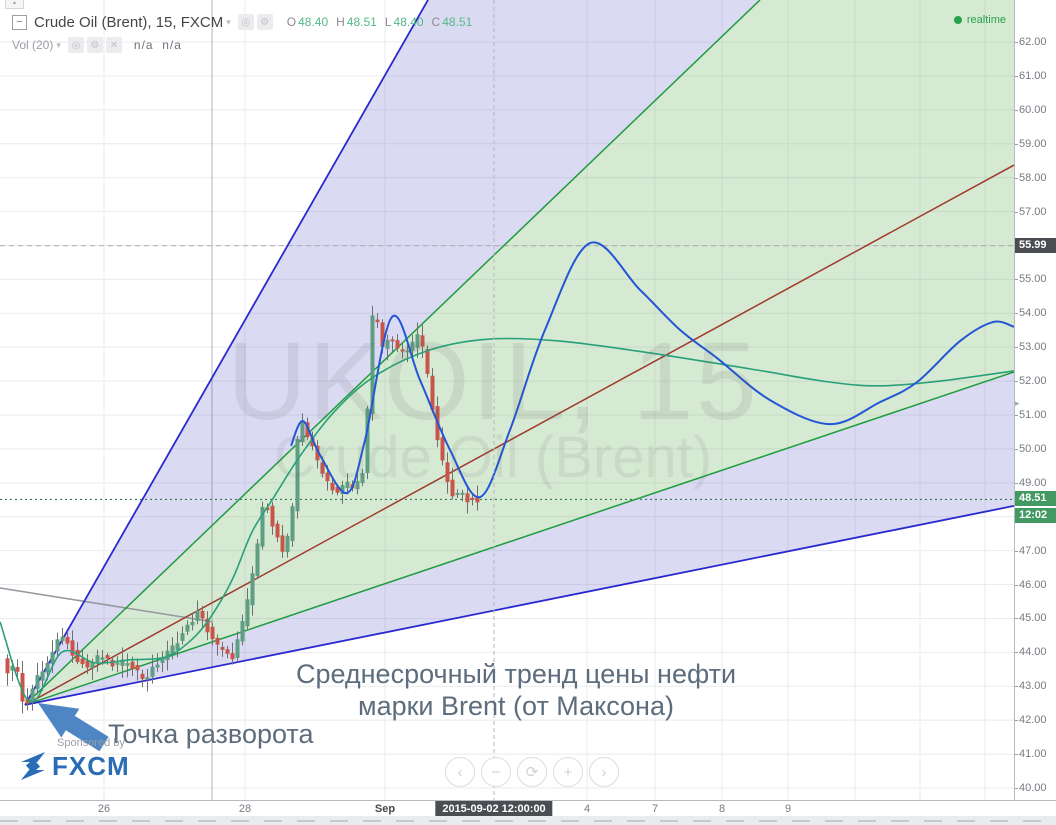 Image resolution: width=1056 pixels, height=825 pixels. I want to click on bottom-scrollbar, so click(528, 820).